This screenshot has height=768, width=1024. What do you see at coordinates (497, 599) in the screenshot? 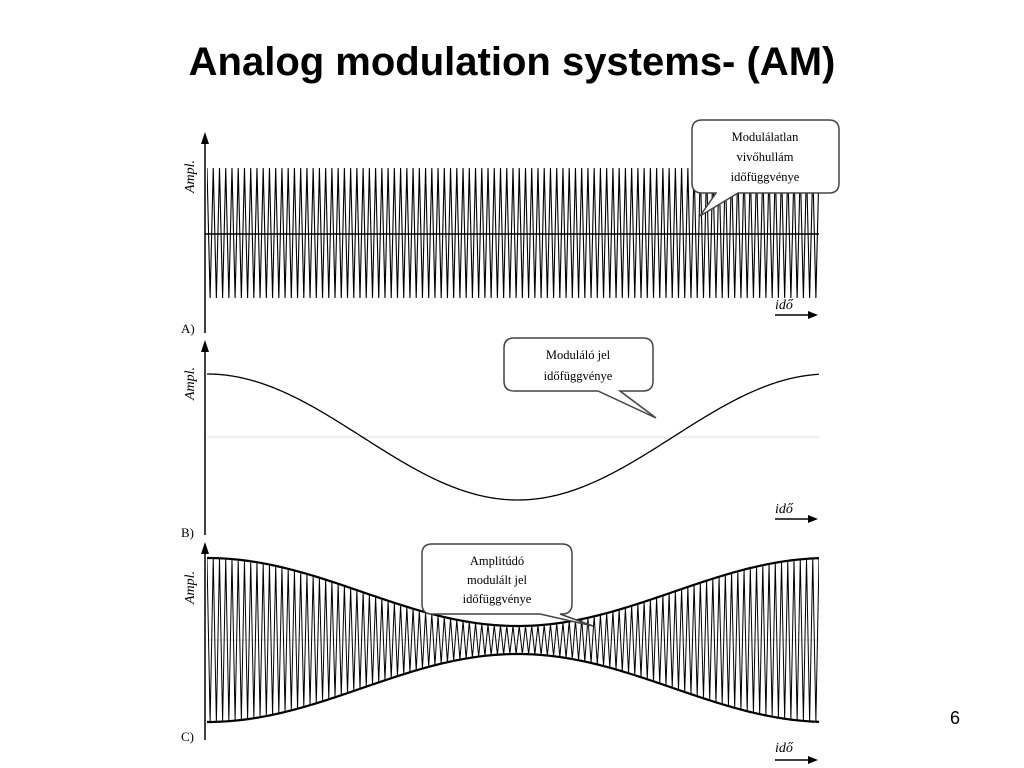
I see `panel-c-callout-line-3: időfüggvénye` at bounding box center [497, 599].